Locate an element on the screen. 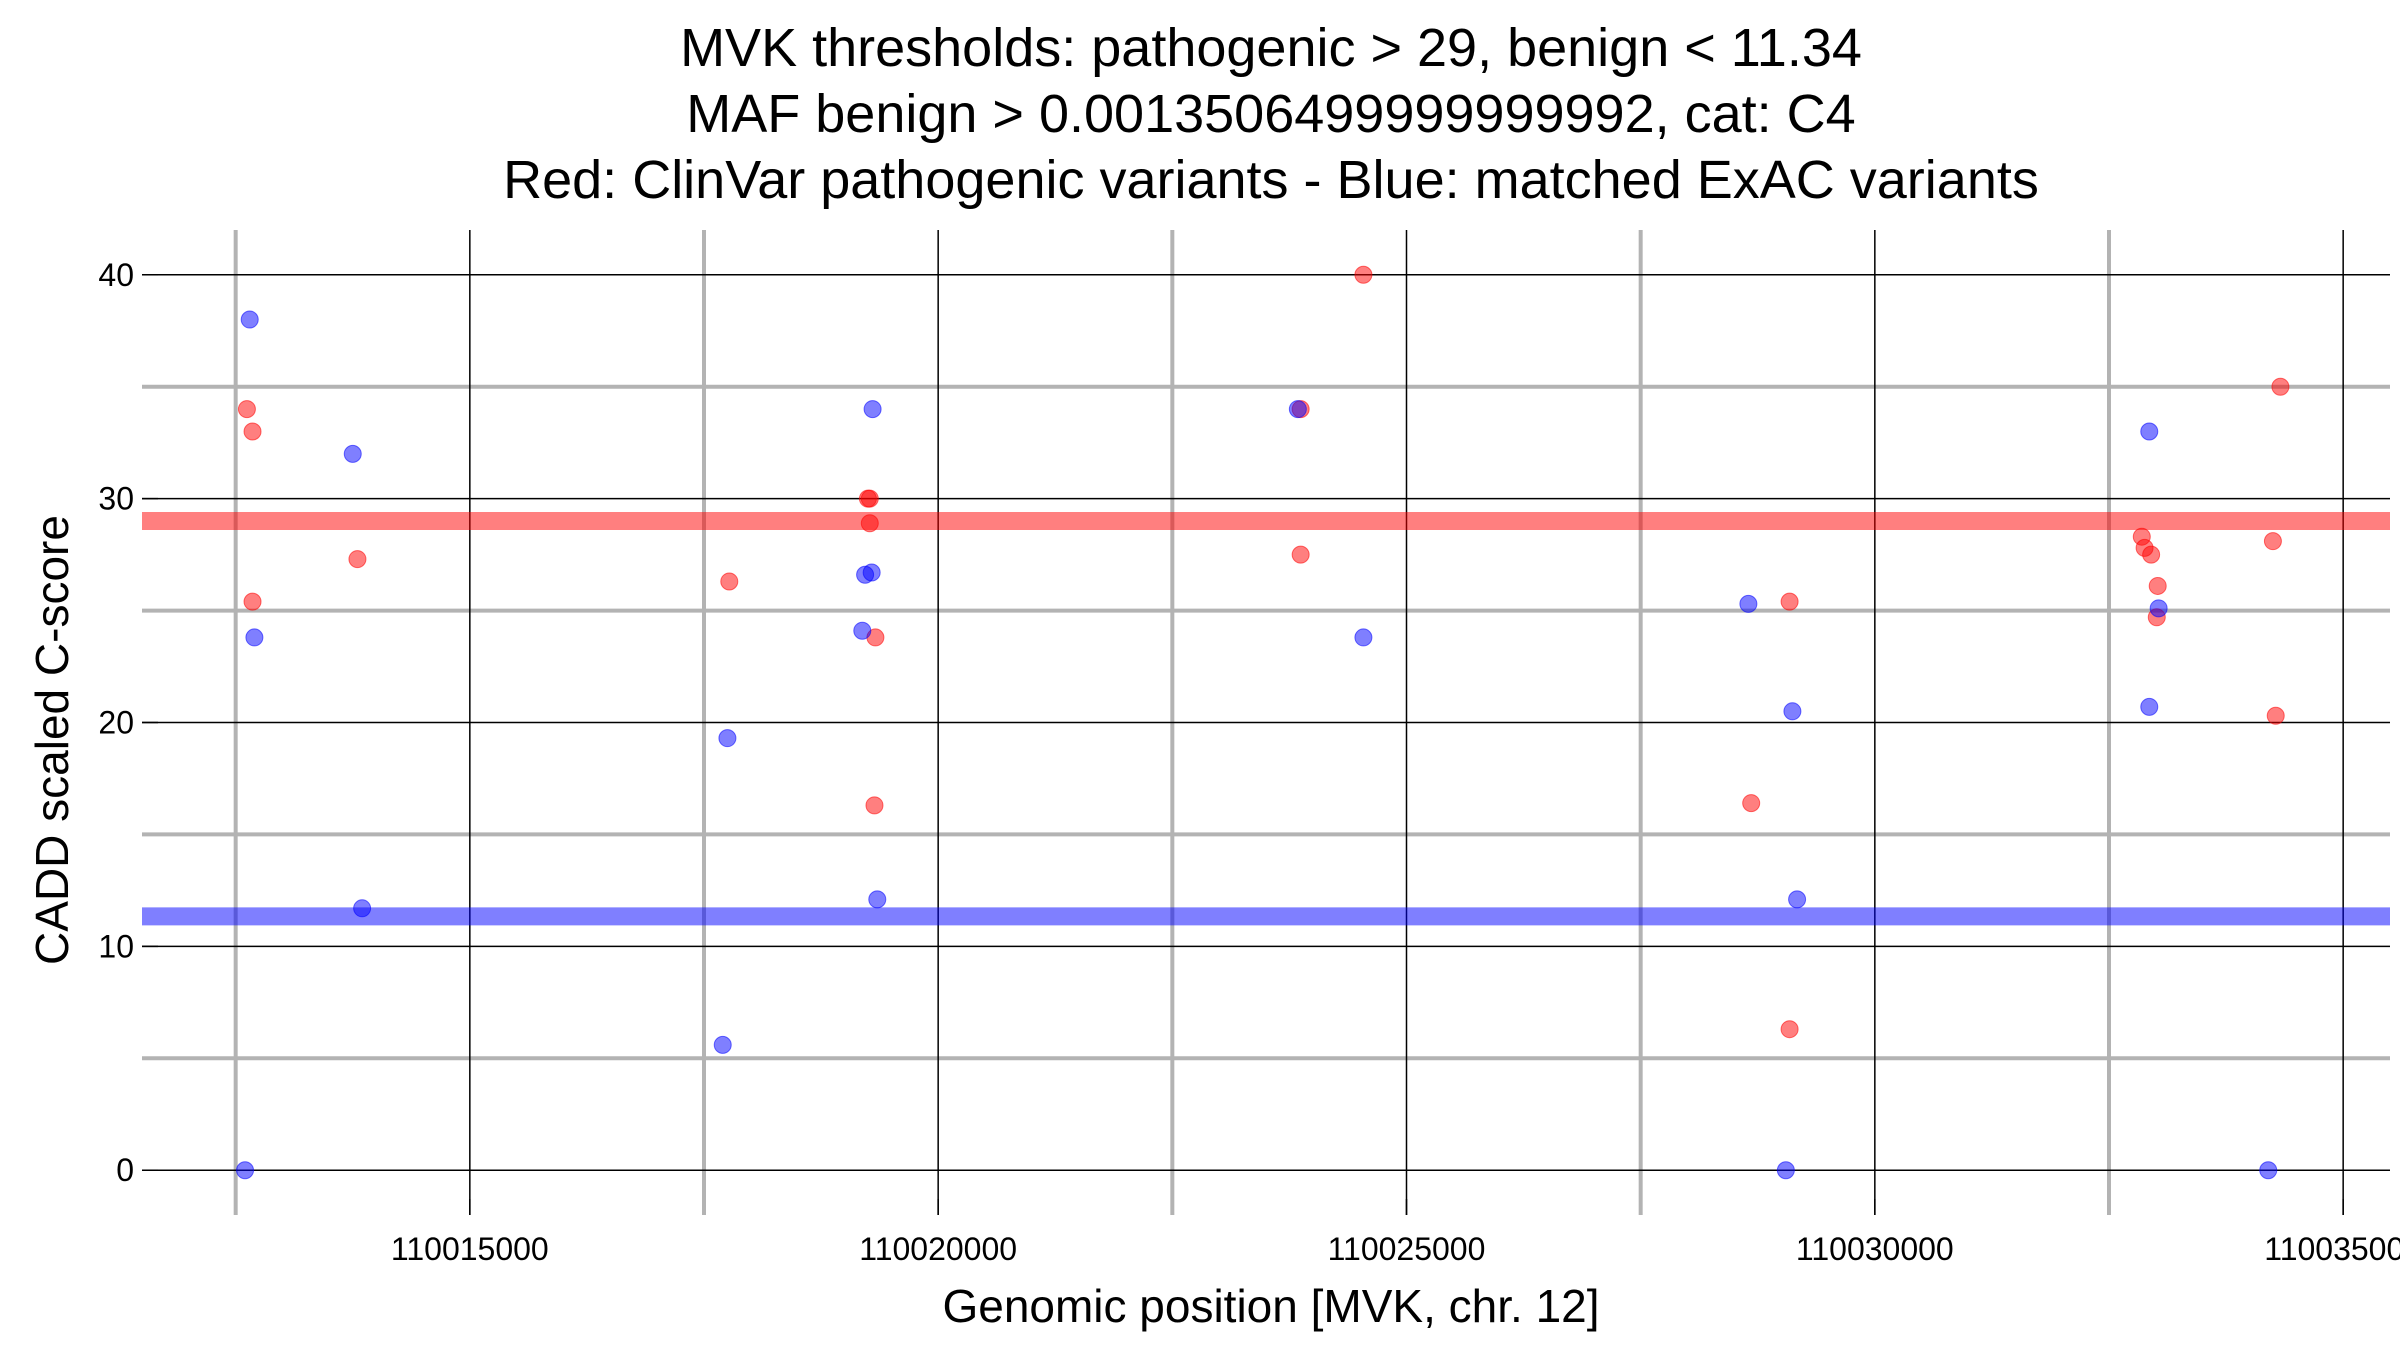 Image resolution: width=2400 pixels, height=1355 pixels. x-tick-label: 110020000 is located at coordinates (938, 1249).